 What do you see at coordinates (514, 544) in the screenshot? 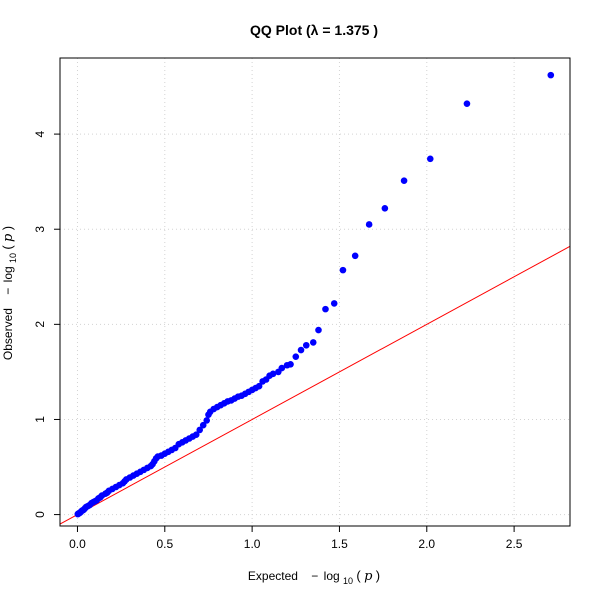
I see `x-tick-label: 2.5` at bounding box center [514, 544].